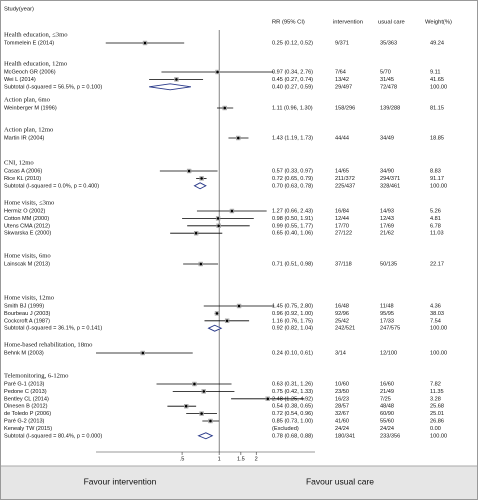 The width and height of the screenshot is (478, 500). I want to click on x-tick-label: 1, so click(219, 459).